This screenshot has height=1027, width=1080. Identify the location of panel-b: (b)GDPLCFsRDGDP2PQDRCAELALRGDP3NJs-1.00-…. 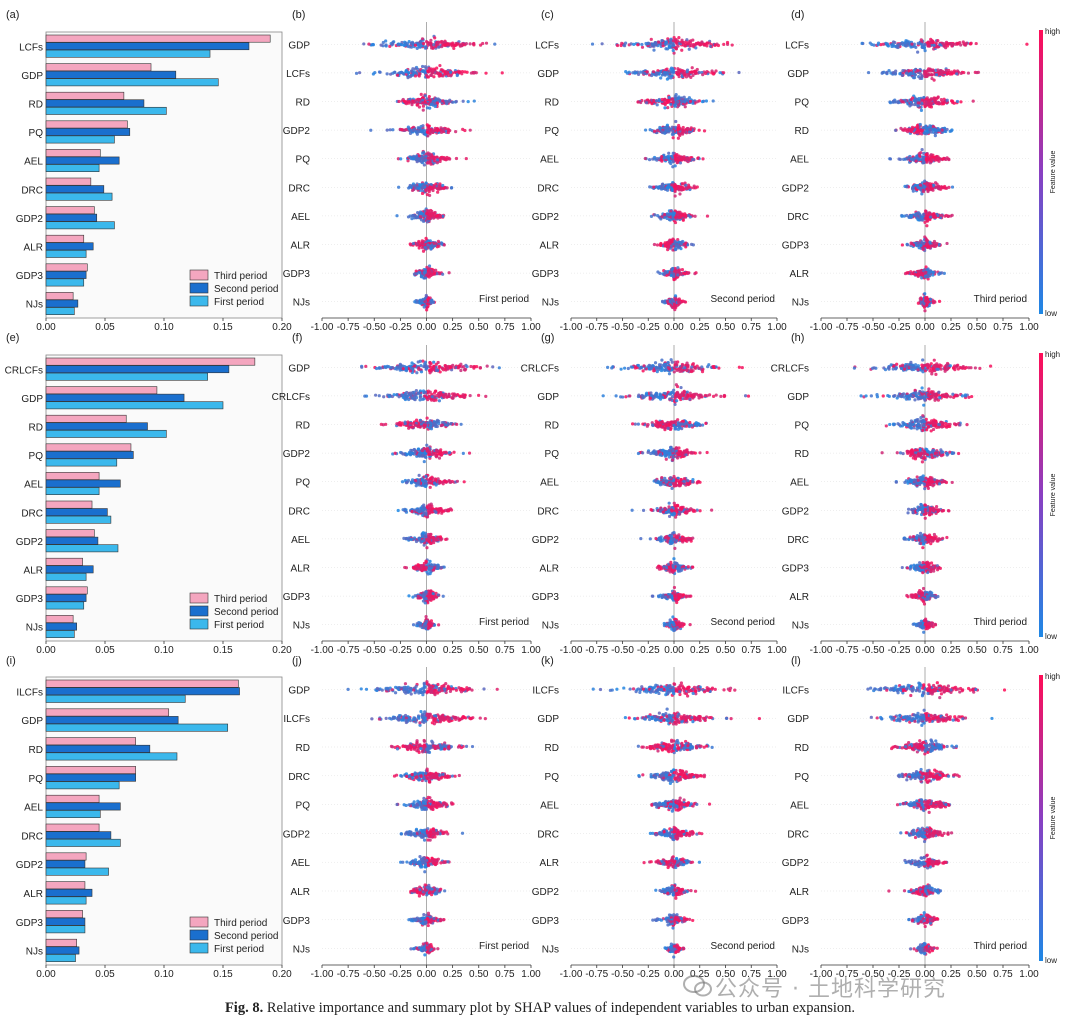
(412, 171).